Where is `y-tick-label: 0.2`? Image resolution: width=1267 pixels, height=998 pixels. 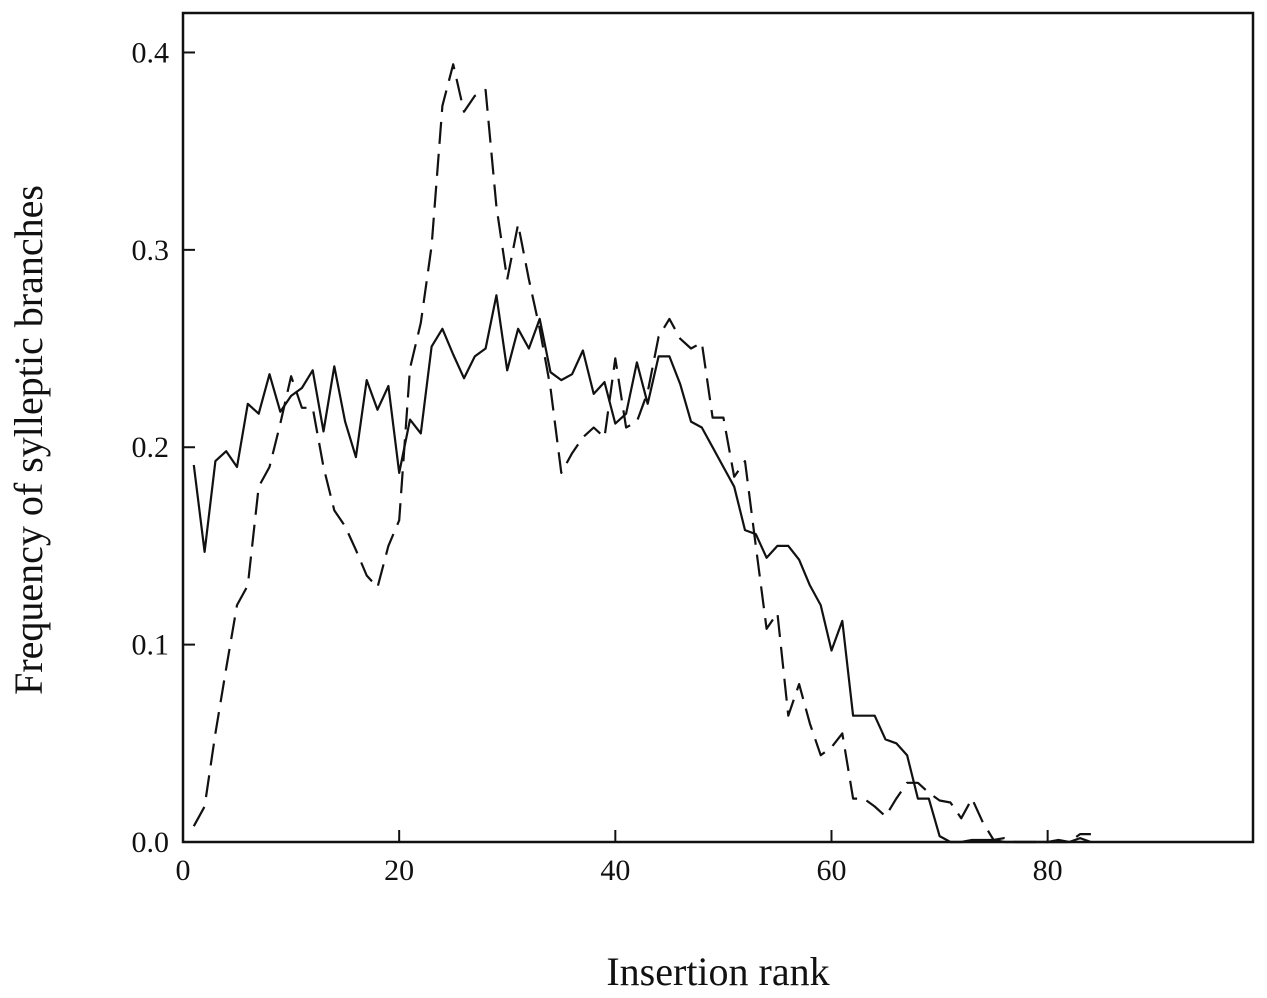
y-tick-label: 0.2 is located at coordinates (151, 447).